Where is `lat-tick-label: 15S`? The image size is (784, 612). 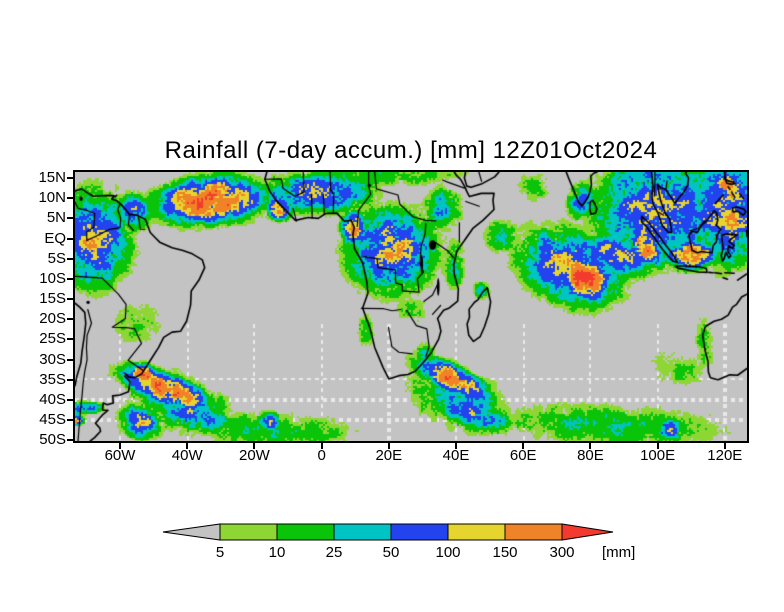
lat-tick-label: 15S is located at coordinates (52, 299).